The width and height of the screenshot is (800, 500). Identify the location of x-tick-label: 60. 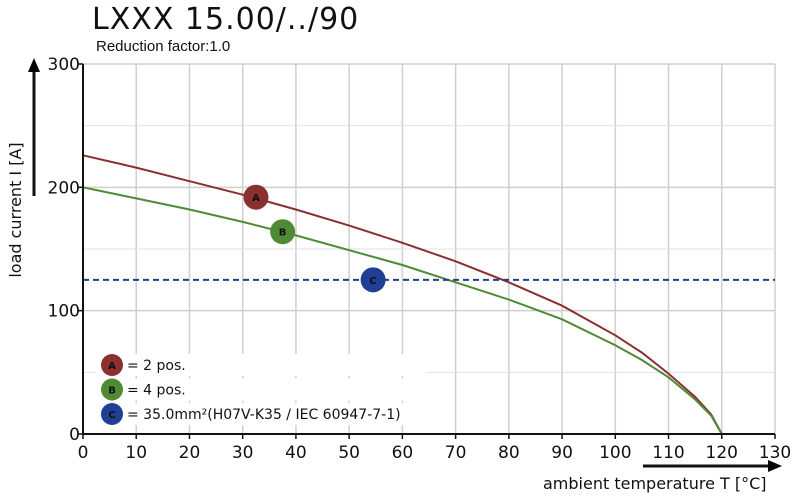
(403, 453).